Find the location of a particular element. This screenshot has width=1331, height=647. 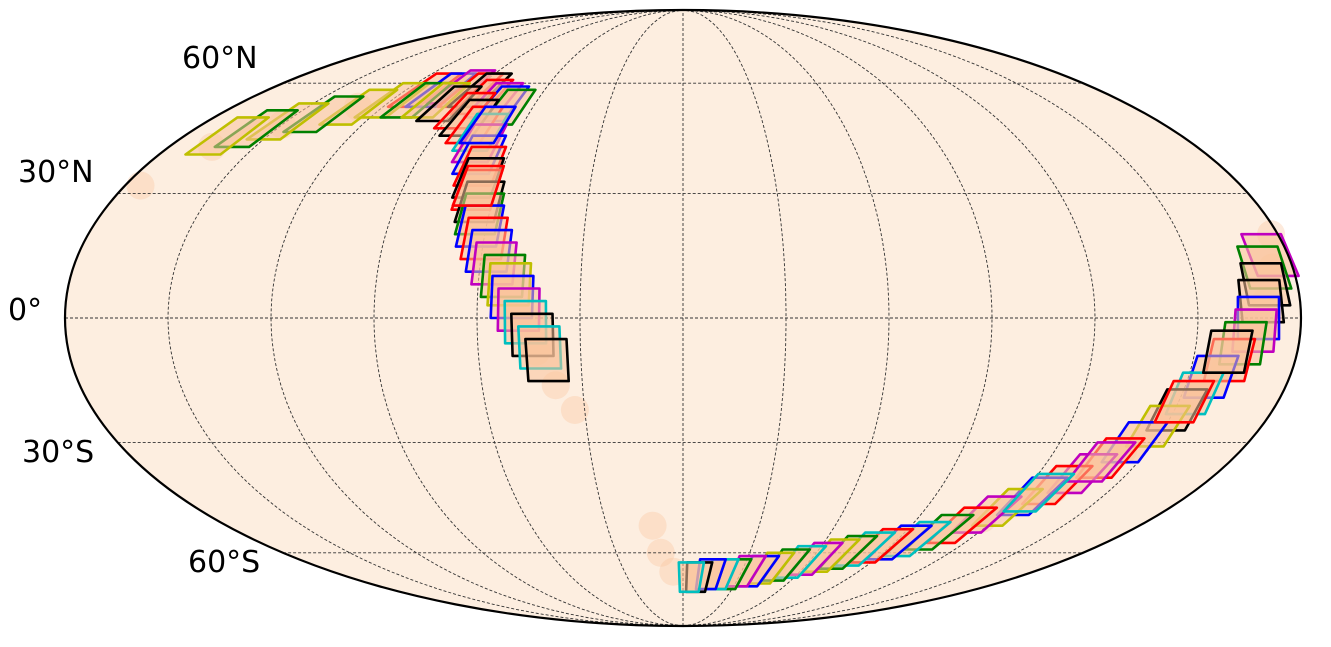

meridian-line is located at coordinates (631, 318).